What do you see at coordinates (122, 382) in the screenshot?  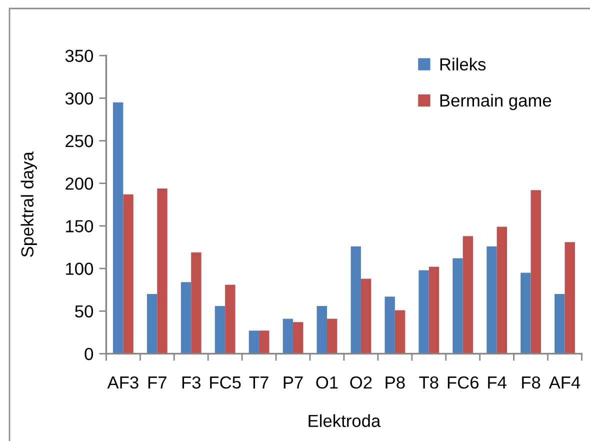 I see `x-tick-label: AF3` at bounding box center [122, 382].